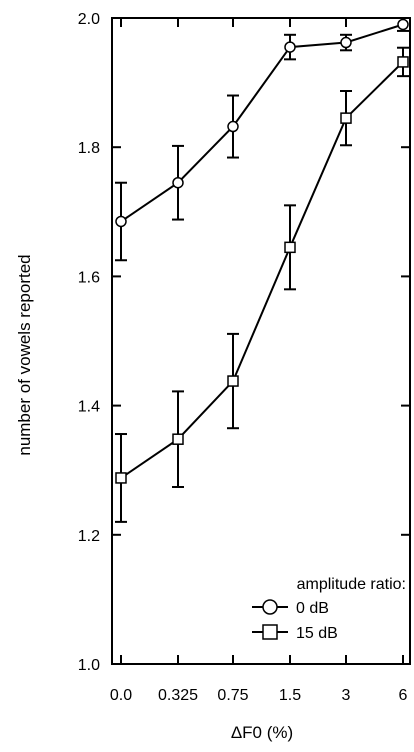 This screenshot has height=752, width=414. What do you see at coordinates (346, 695) in the screenshot?
I see `x-tick-label: 3` at bounding box center [346, 695].